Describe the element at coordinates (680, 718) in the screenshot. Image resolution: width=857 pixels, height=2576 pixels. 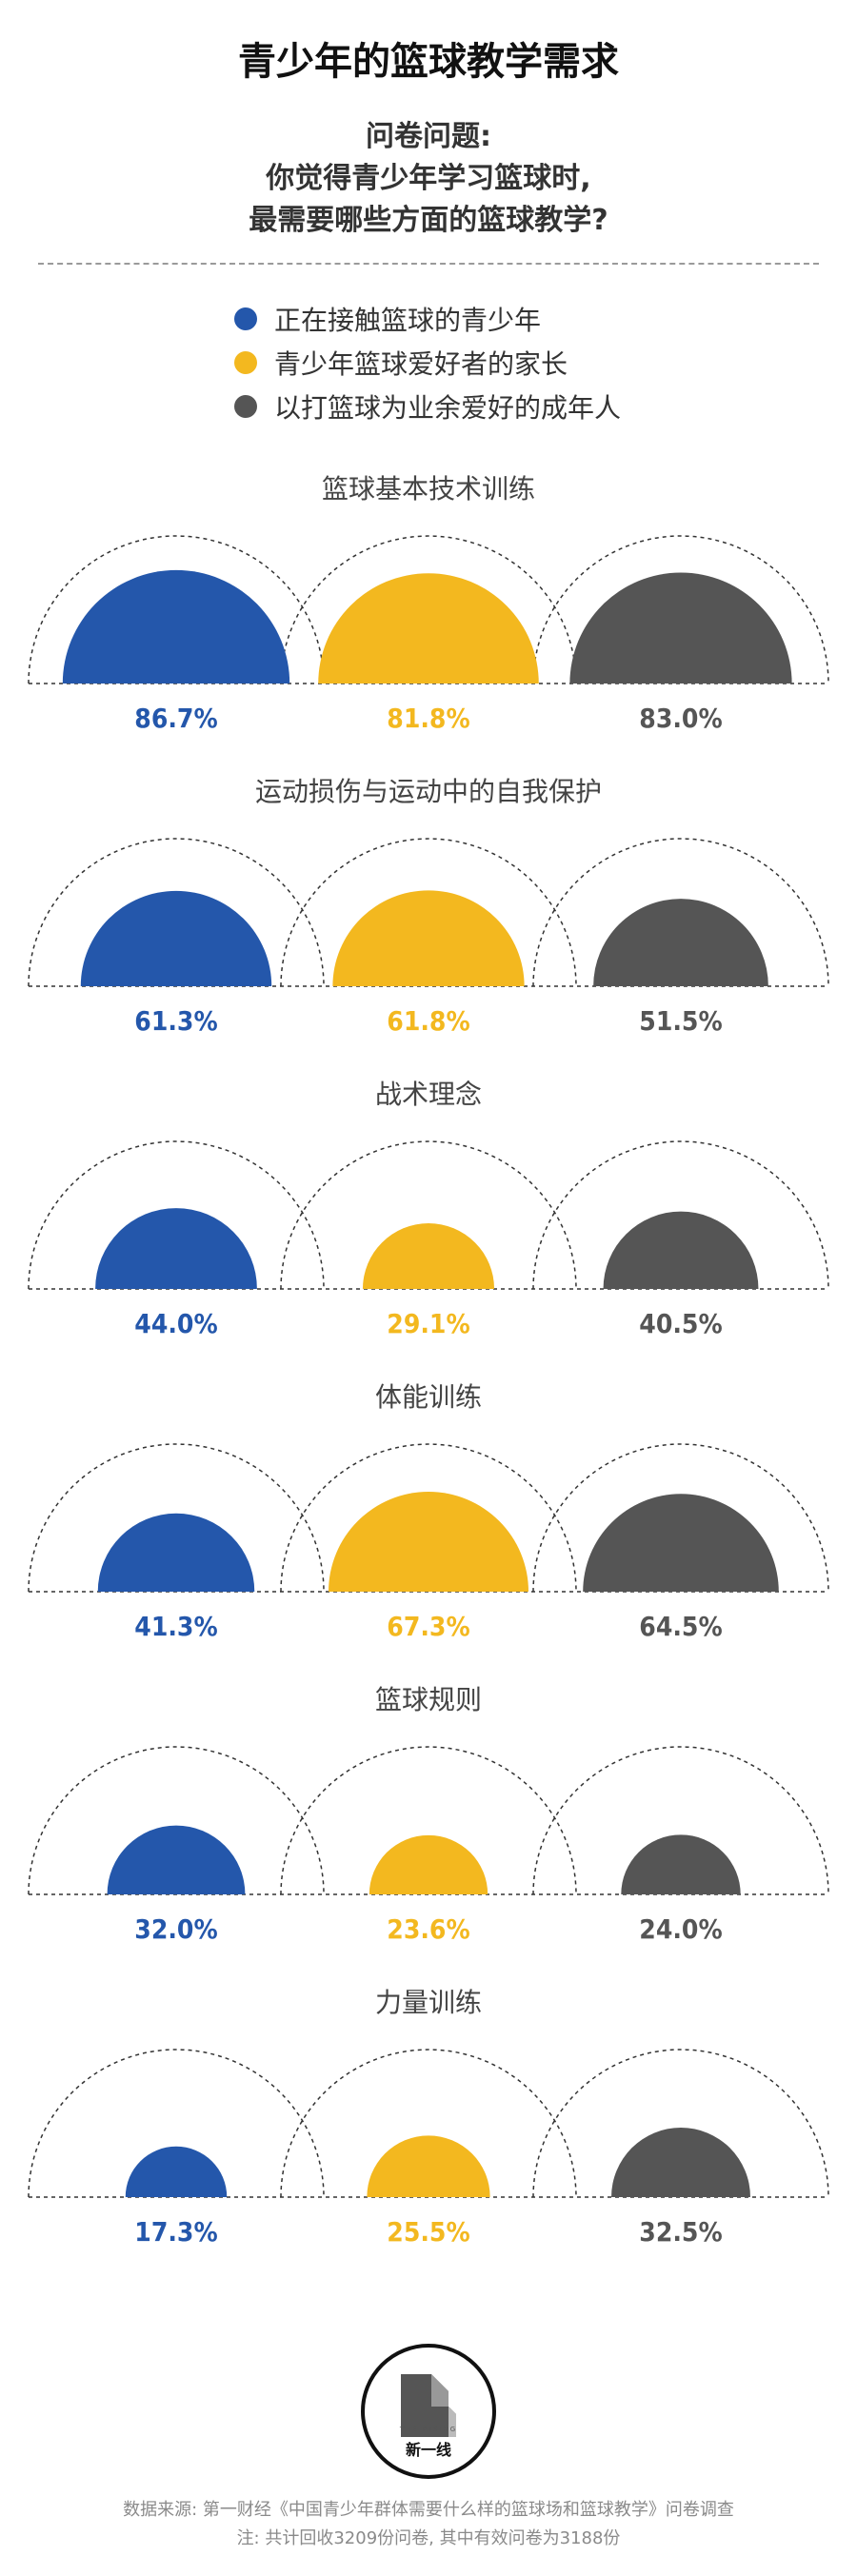
I see `value-label-adults: 83.0%` at that location.